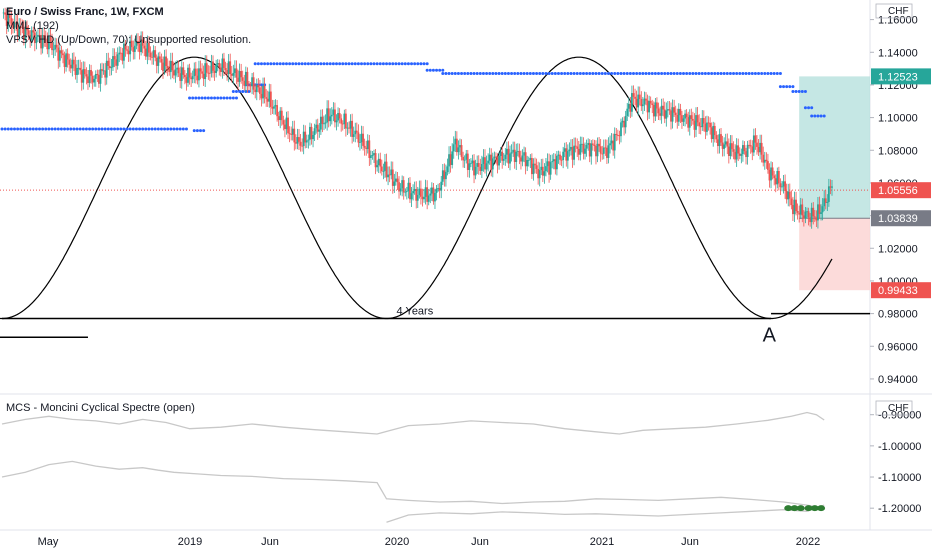  What do you see at coordinates (270, 542) in the screenshot?
I see `date-label: Jun` at bounding box center [270, 542].